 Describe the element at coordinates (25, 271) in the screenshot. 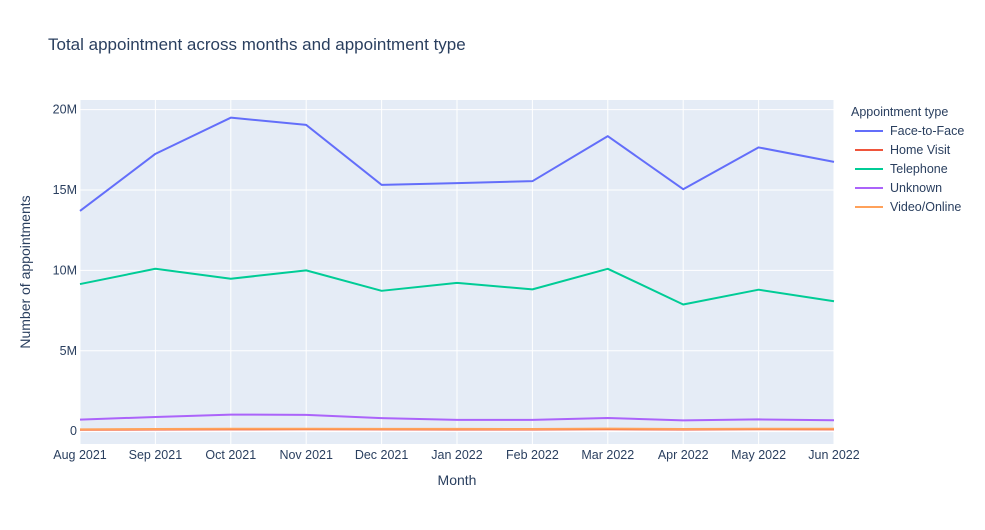

I see `y-axis-title: Number of appointments` at that location.